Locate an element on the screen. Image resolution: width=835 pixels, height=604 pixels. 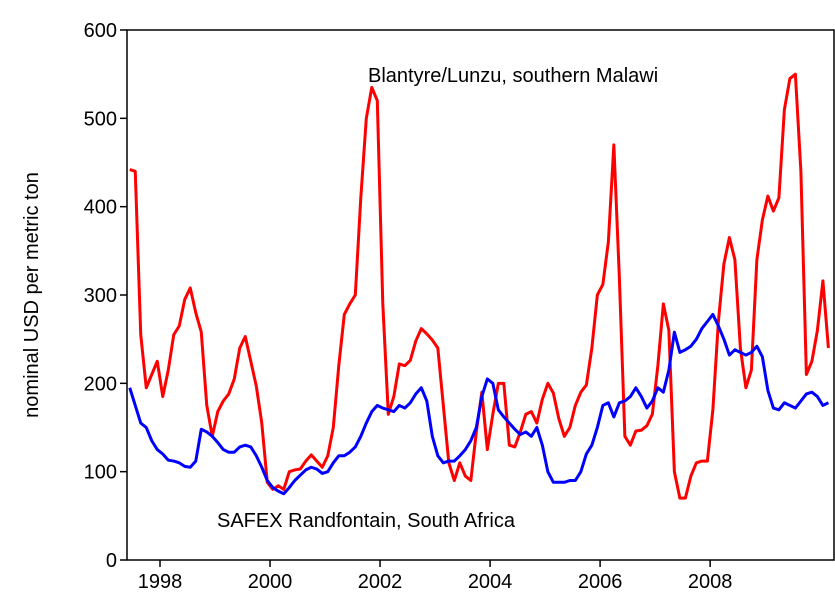
x-tick-label: 1998 is located at coordinates (160, 582).